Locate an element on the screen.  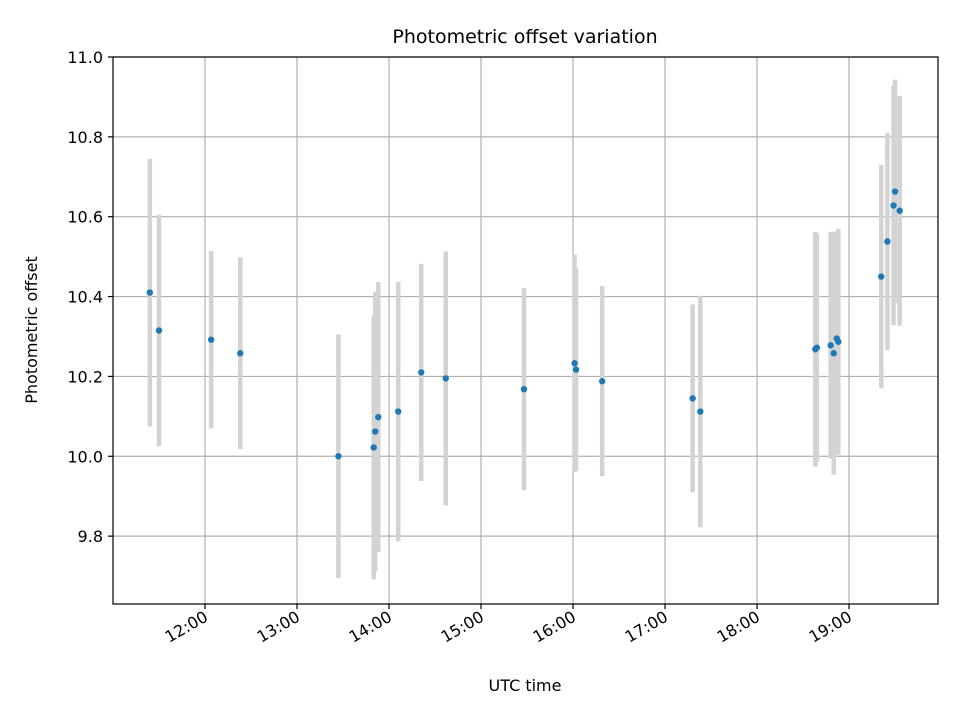
y-tick-label: 10.8 is located at coordinates (85, 137).